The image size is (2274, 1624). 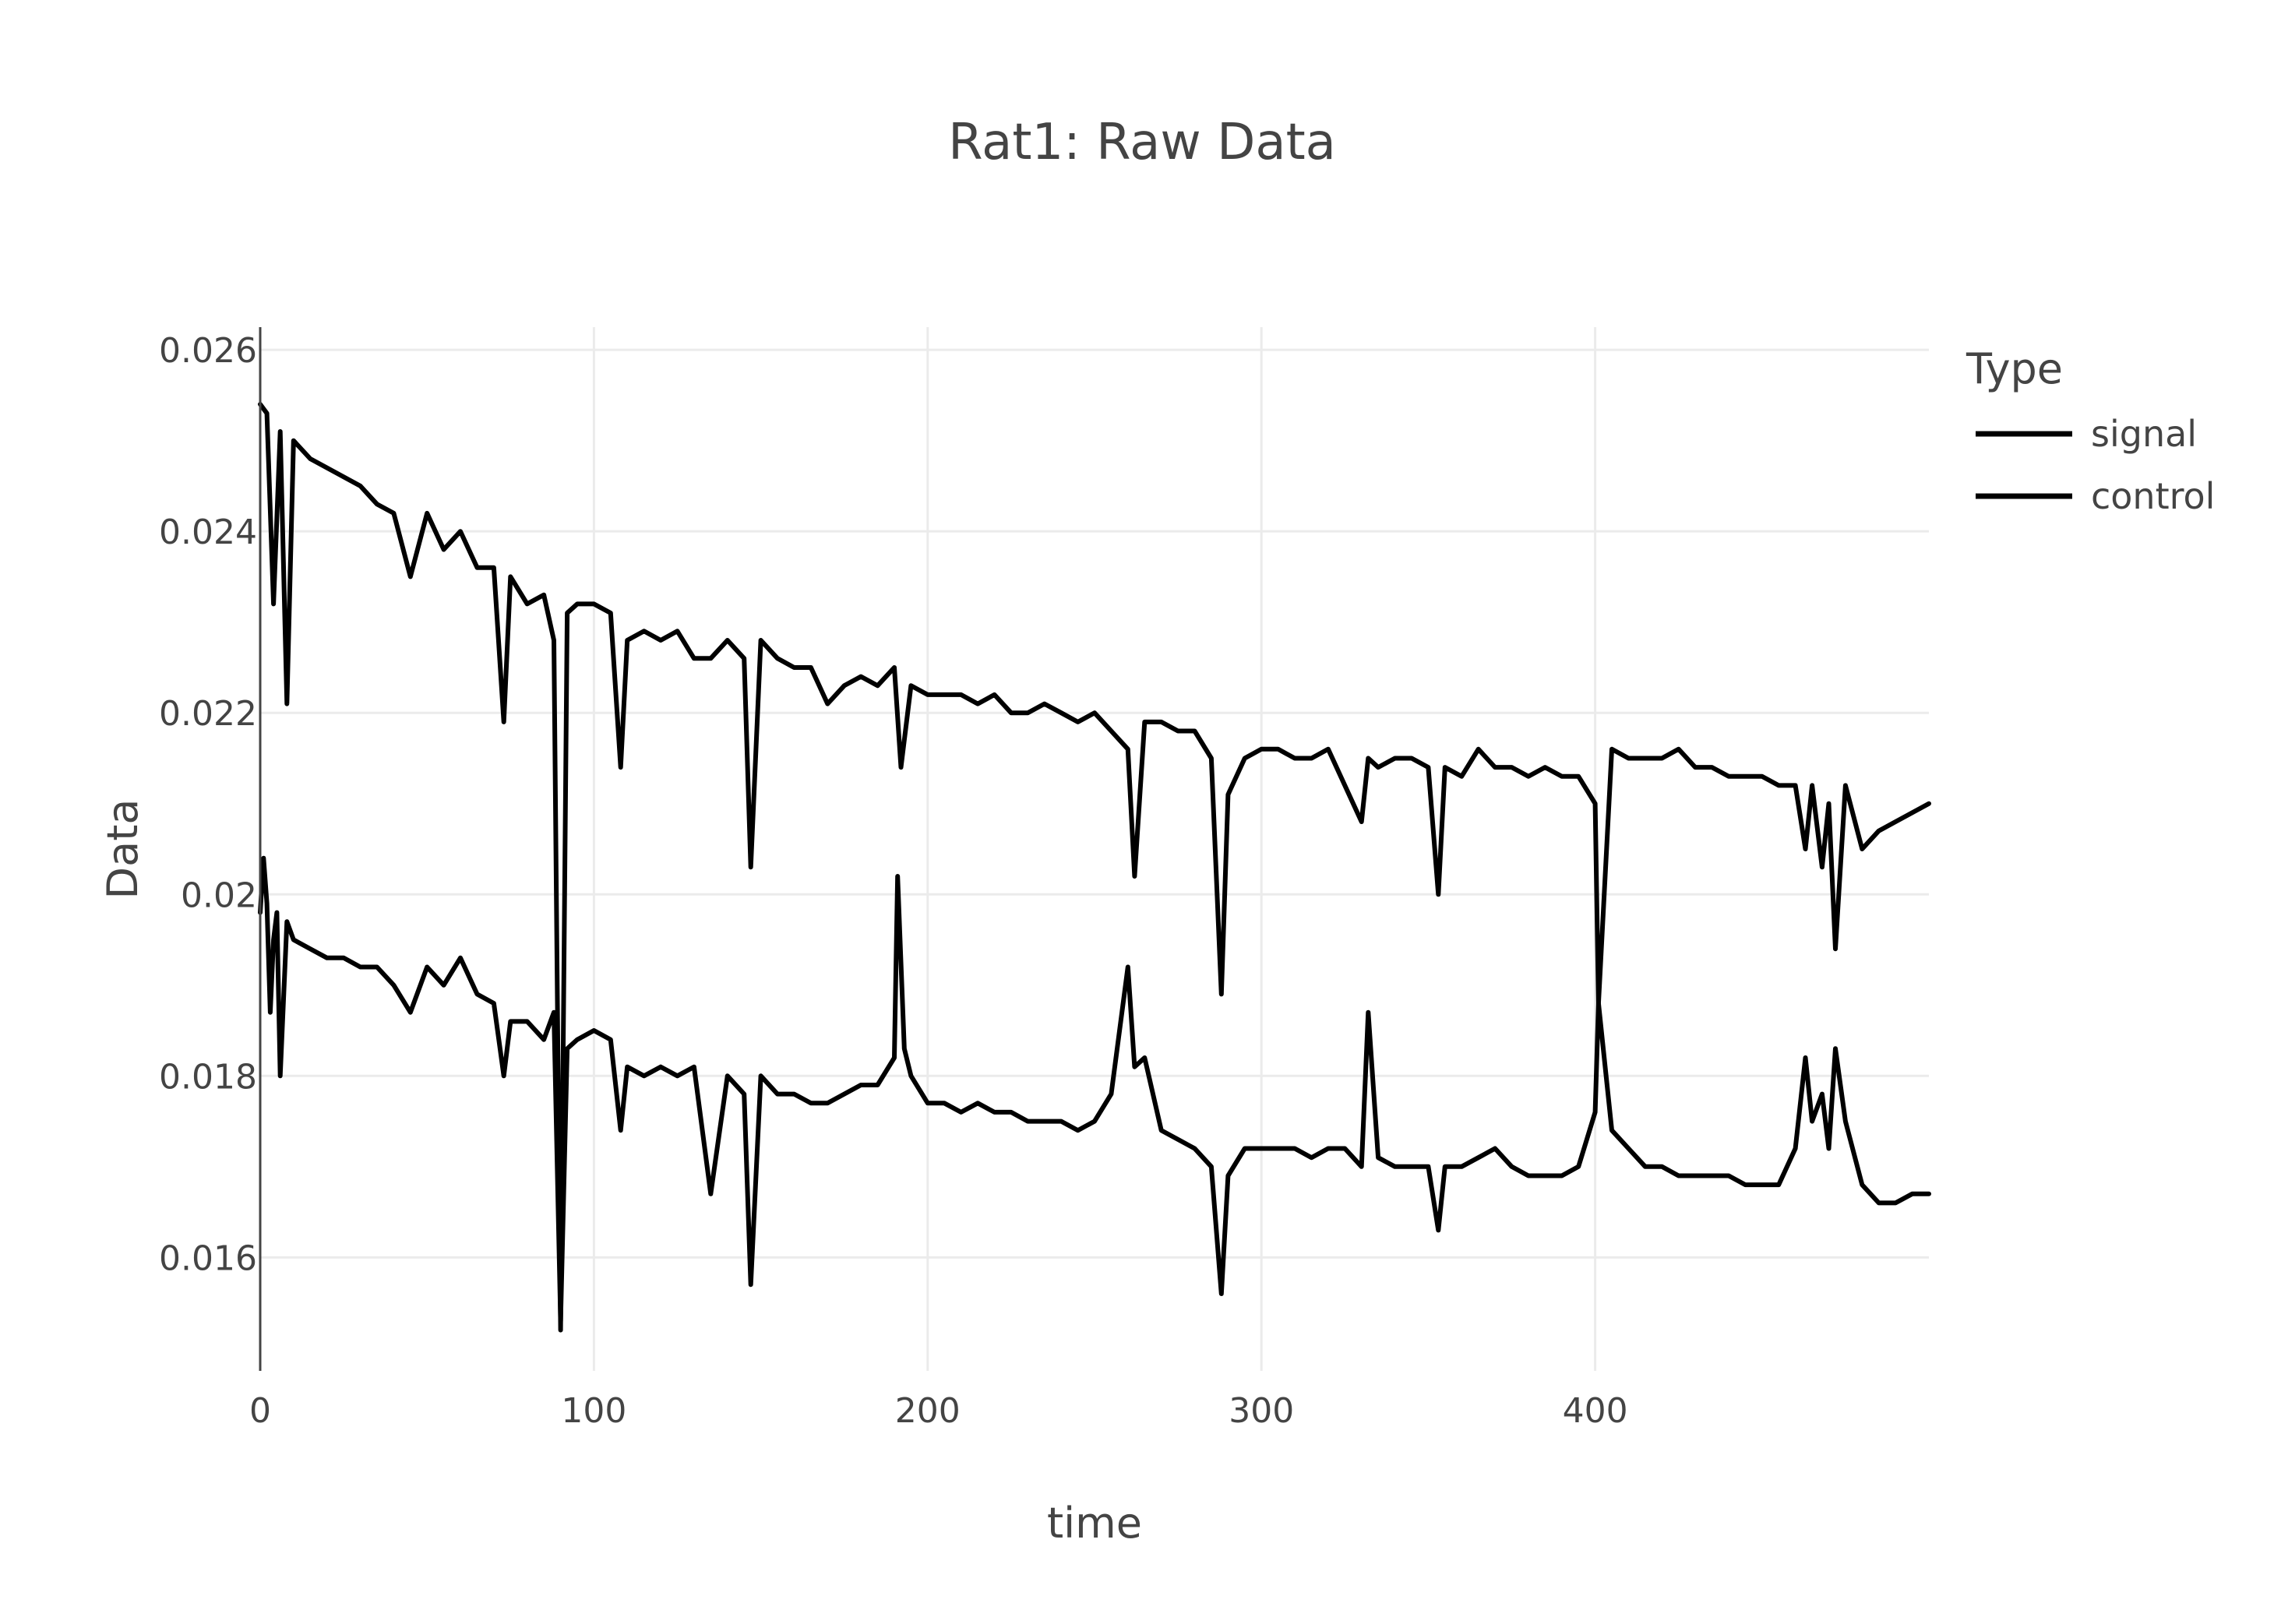 What do you see at coordinates (2153, 496) in the screenshot?
I see `legend-label-control: control` at bounding box center [2153, 496].